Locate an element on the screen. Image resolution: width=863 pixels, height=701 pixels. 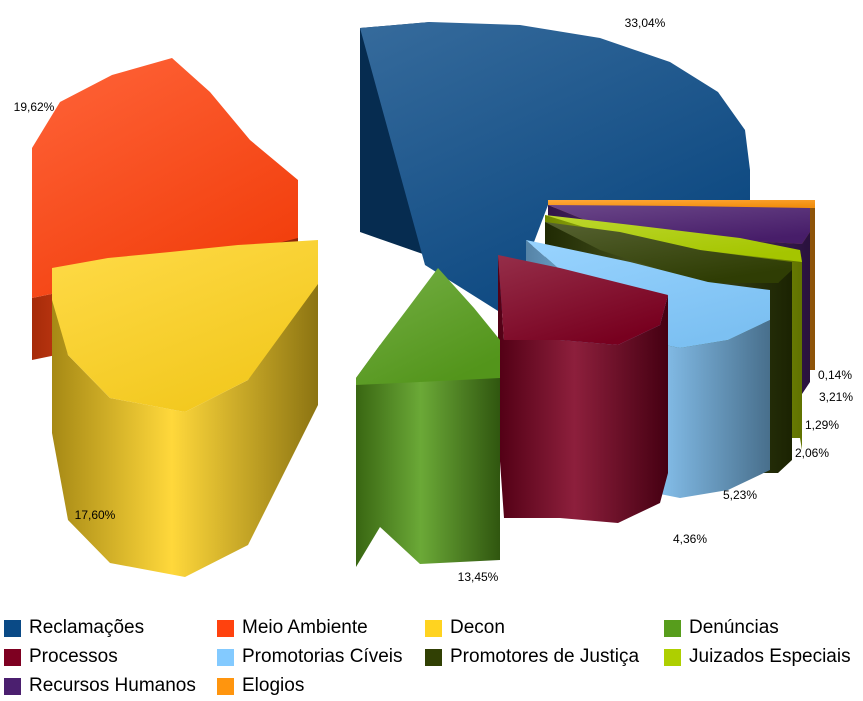
slice-value-label-10: 0,14% is located at coordinates (835, 375).